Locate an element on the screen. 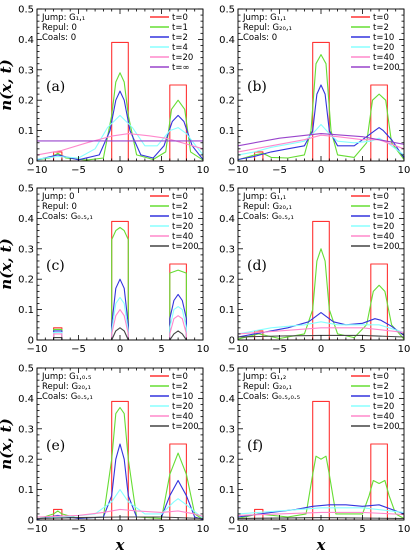 Image resolution: width=413 pixels, height=557 pixels. panel-letter: (e) is located at coordinates (55, 446).